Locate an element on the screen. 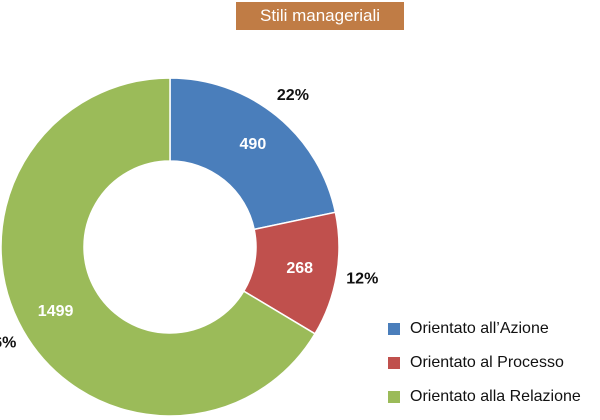  legend-label: Orientato all’Azione is located at coordinates (479, 328).